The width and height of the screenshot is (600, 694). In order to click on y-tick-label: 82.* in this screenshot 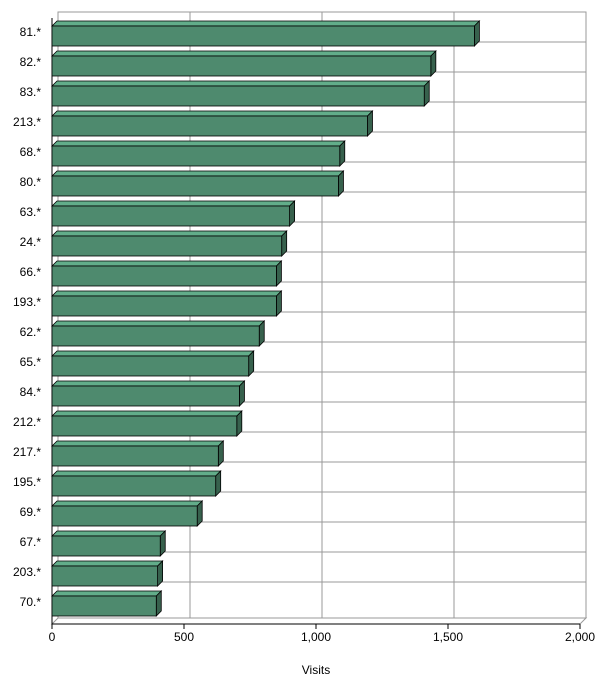, I will do `click(31, 62)`.